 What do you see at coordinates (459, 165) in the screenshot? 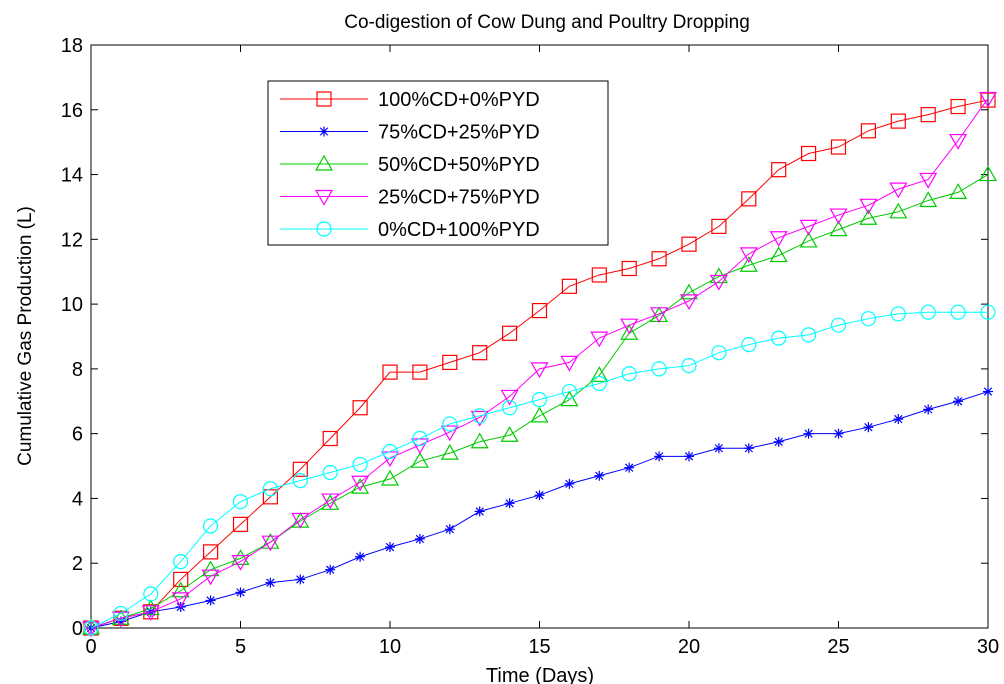
I see `legend-label: 50%CD+50%PYD` at bounding box center [459, 165].